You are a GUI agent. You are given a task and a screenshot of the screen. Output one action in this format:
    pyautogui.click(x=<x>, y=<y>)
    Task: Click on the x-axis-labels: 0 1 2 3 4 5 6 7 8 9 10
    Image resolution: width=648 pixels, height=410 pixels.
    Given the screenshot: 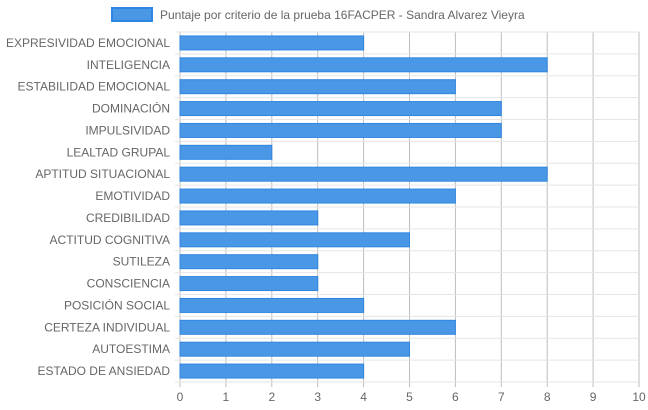 What is the action you would take?
    pyautogui.click(x=411, y=397)
    